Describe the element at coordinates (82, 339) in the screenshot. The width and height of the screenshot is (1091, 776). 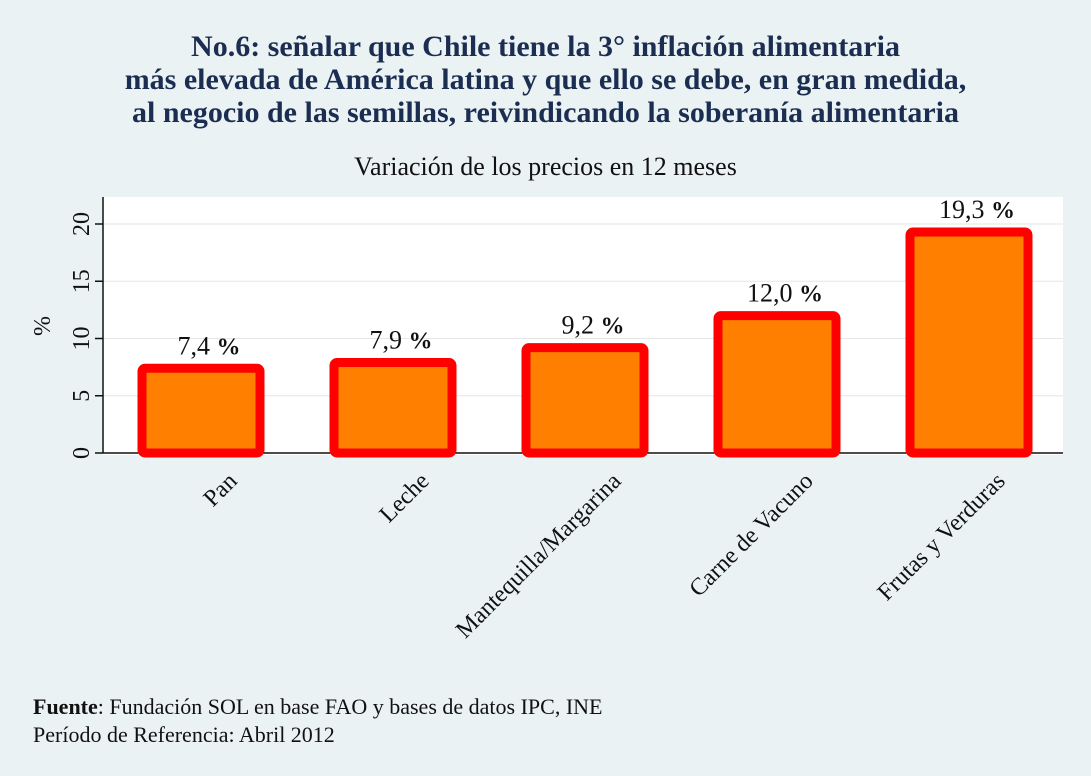
I see `y-tick-label: 10` at that location.